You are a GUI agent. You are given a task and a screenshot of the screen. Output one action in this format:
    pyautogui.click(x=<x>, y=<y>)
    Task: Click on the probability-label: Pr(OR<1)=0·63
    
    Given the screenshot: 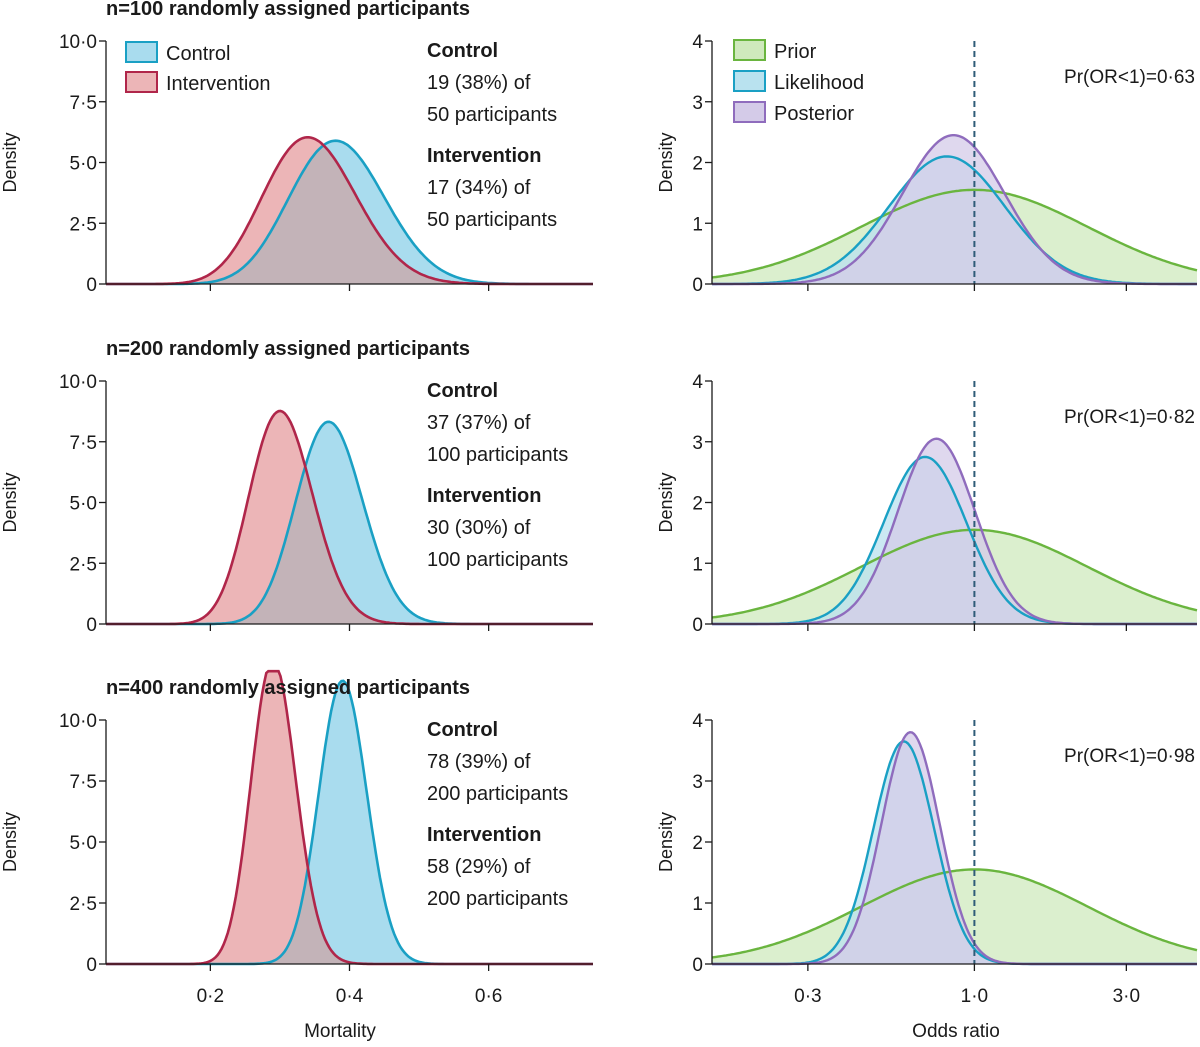 What is the action you would take?
    pyautogui.click(x=1129, y=77)
    